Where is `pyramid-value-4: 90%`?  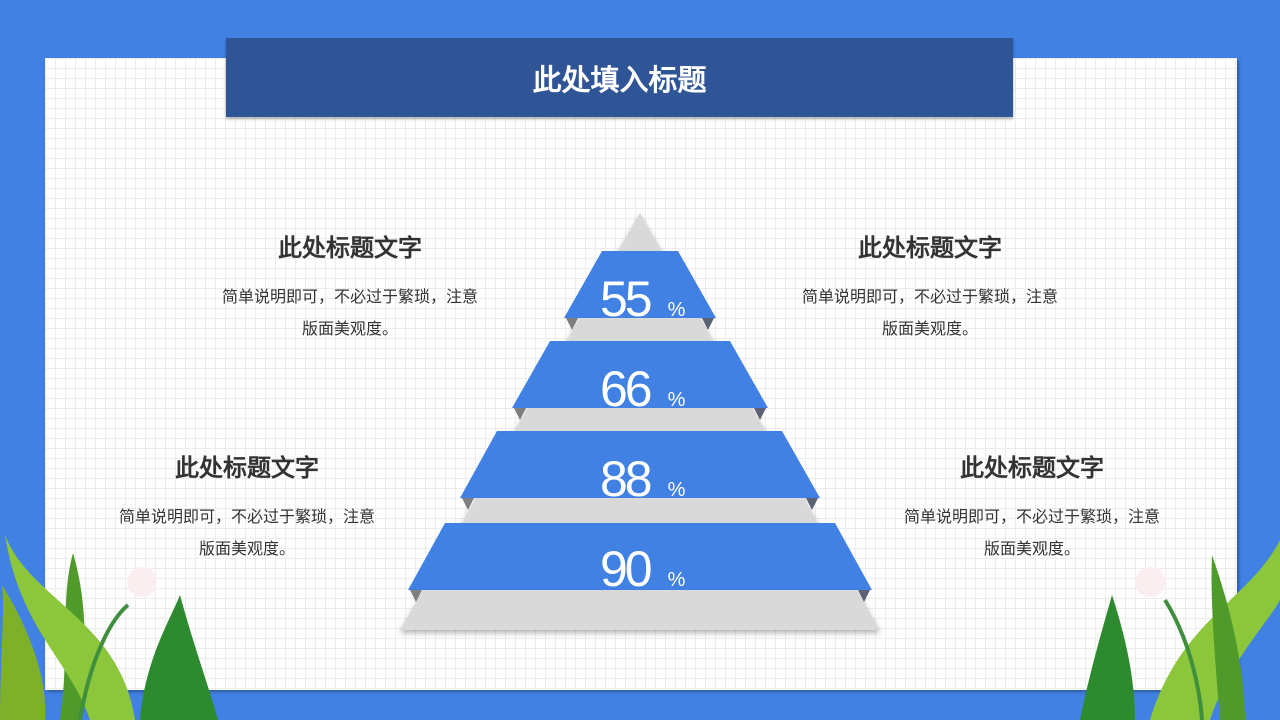
pyramid-value-4: 90% is located at coordinates (643, 569).